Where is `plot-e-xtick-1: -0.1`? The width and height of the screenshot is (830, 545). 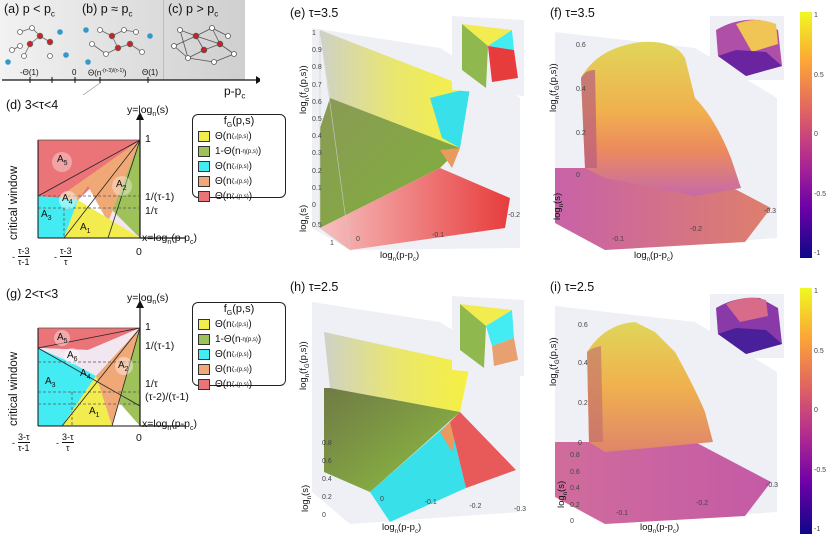 plot-e-xtick-1: -0.1 is located at coordinates (438, 235).